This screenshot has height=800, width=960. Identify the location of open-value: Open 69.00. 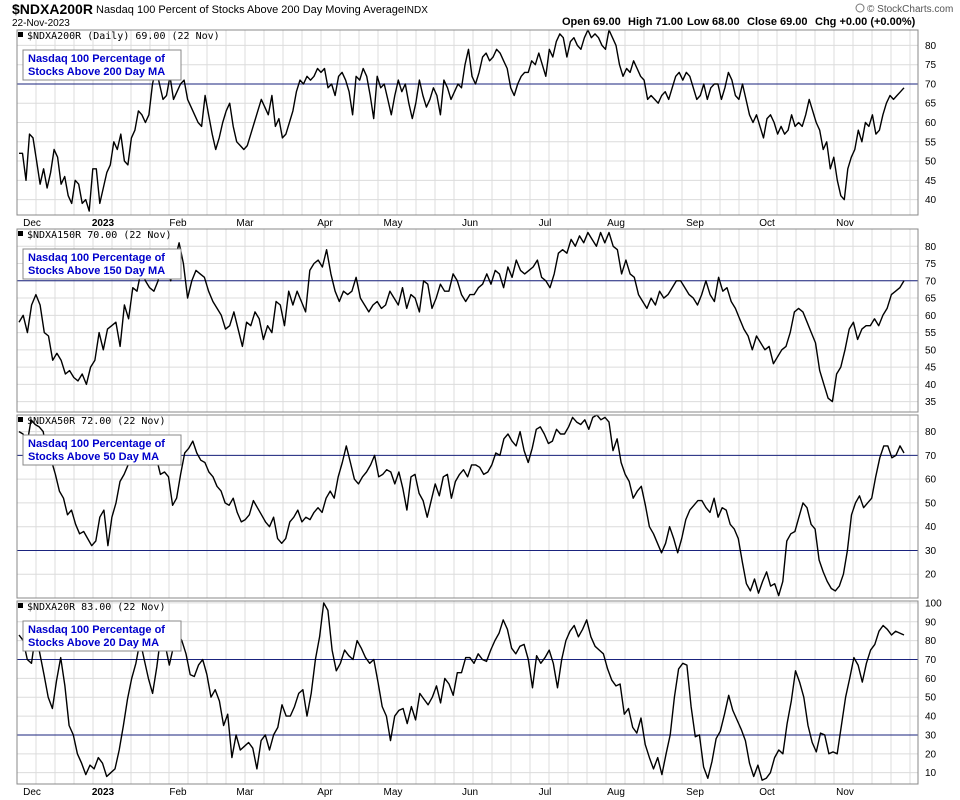
(591, 22).